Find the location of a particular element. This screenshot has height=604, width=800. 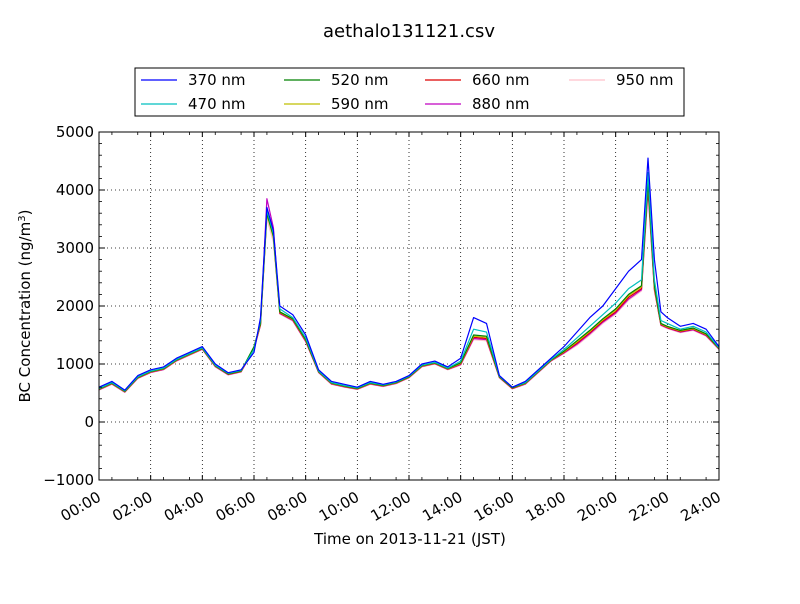

y-axis-label-superscript: 3 is located at coordinates (22, 218).